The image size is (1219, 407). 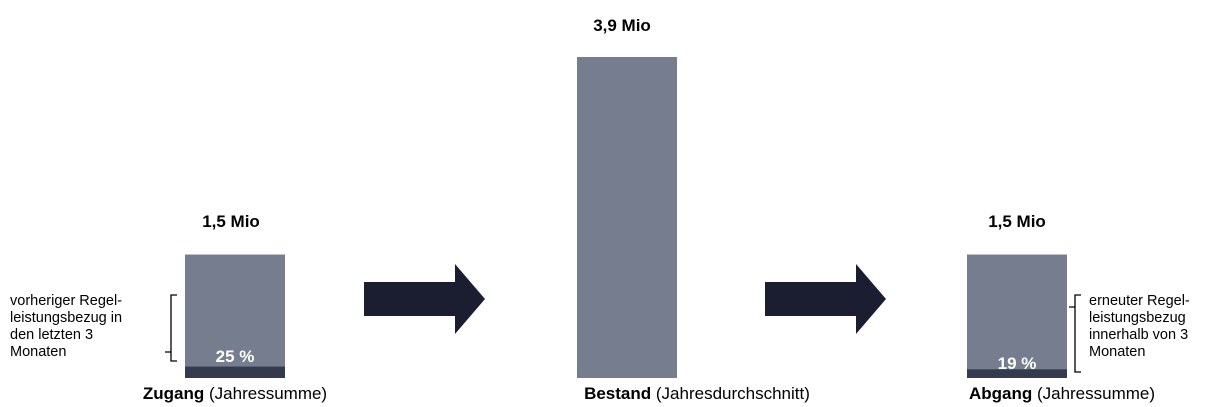 I want to click on bar-zugang, so click(x=235, y=316).